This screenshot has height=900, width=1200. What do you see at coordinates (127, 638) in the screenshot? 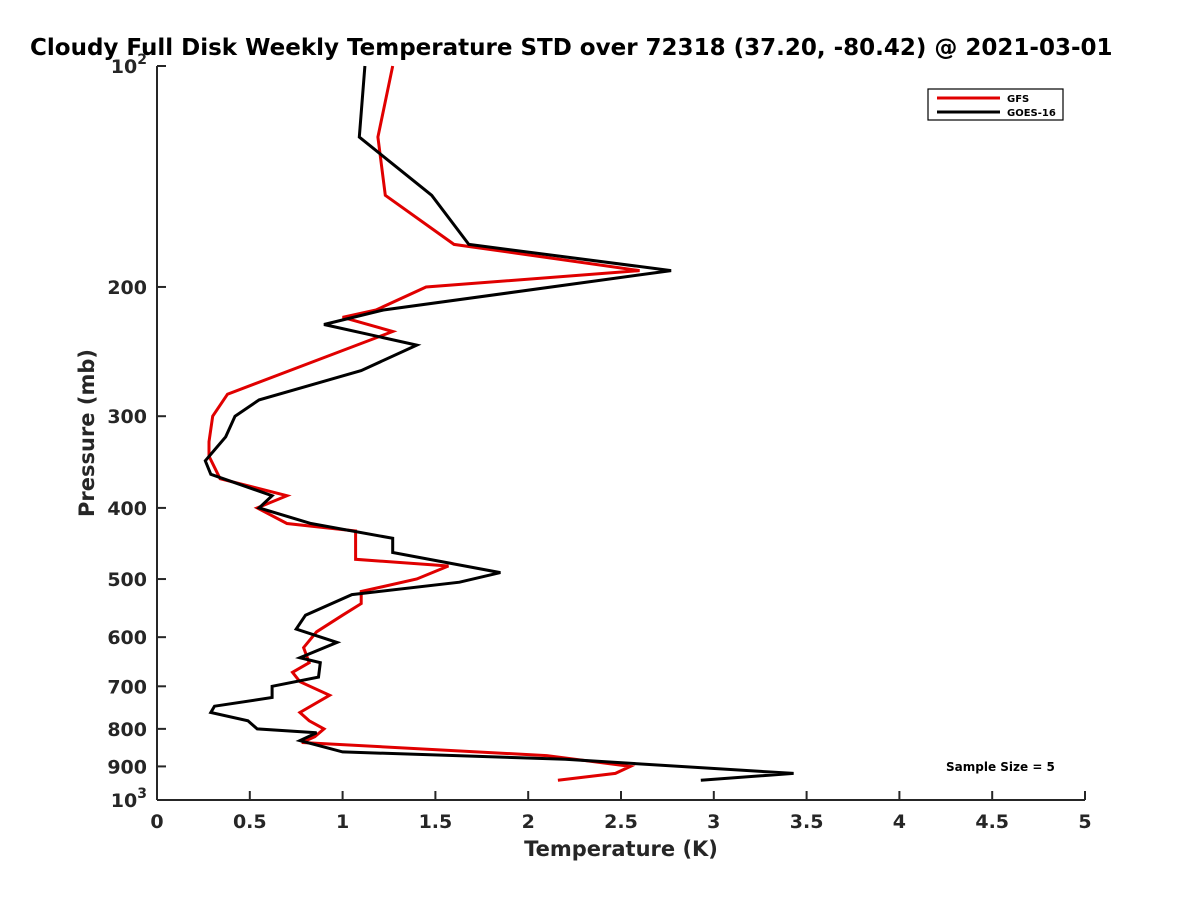
I see `y-tick-label: 600` at bounding box center [127, 638].